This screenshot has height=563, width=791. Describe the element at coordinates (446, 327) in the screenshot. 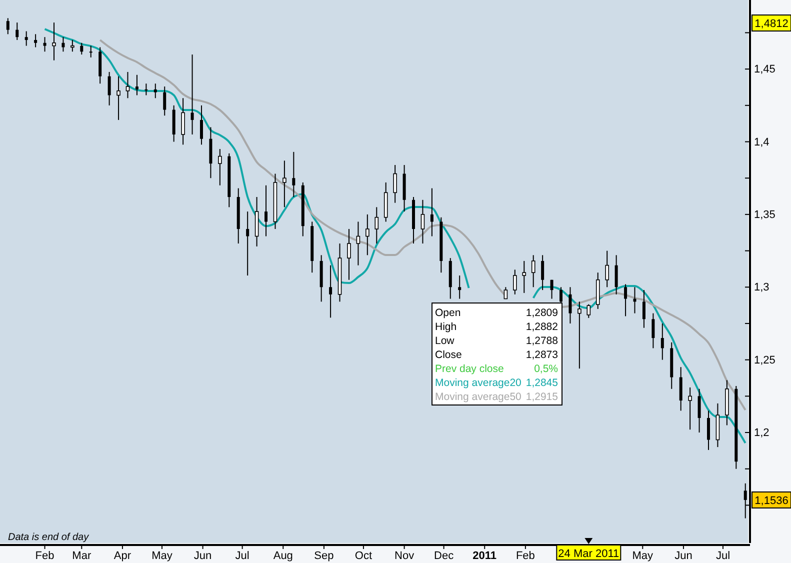

I see `annotation: High` at that location.